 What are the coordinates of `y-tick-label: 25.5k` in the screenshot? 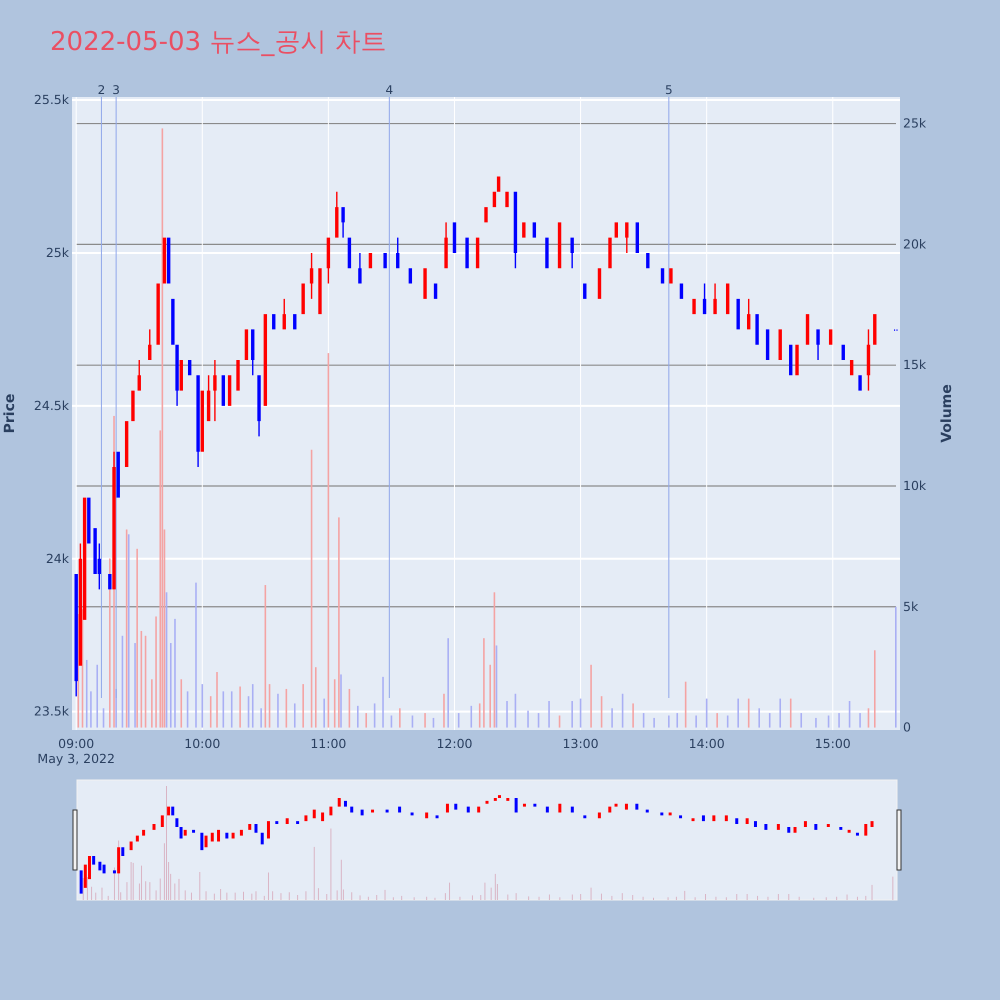 It's located at (52, 100).